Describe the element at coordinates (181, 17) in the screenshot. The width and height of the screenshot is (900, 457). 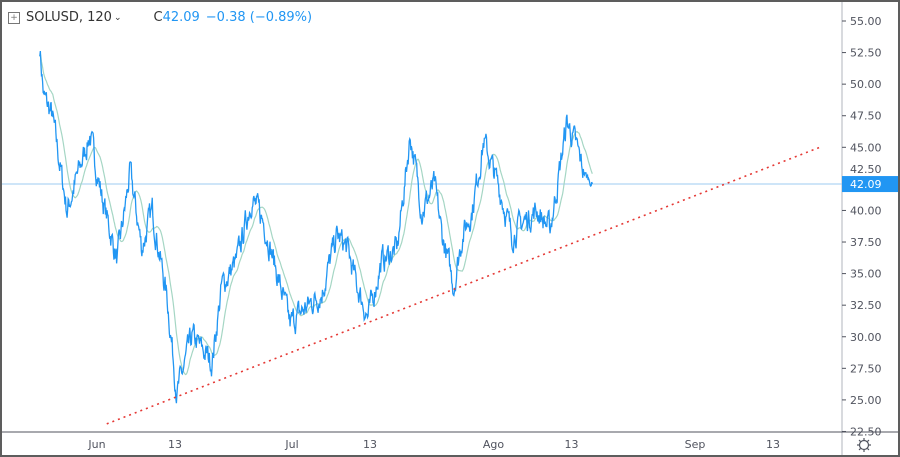
I see `close-value: 42.09` at that location.